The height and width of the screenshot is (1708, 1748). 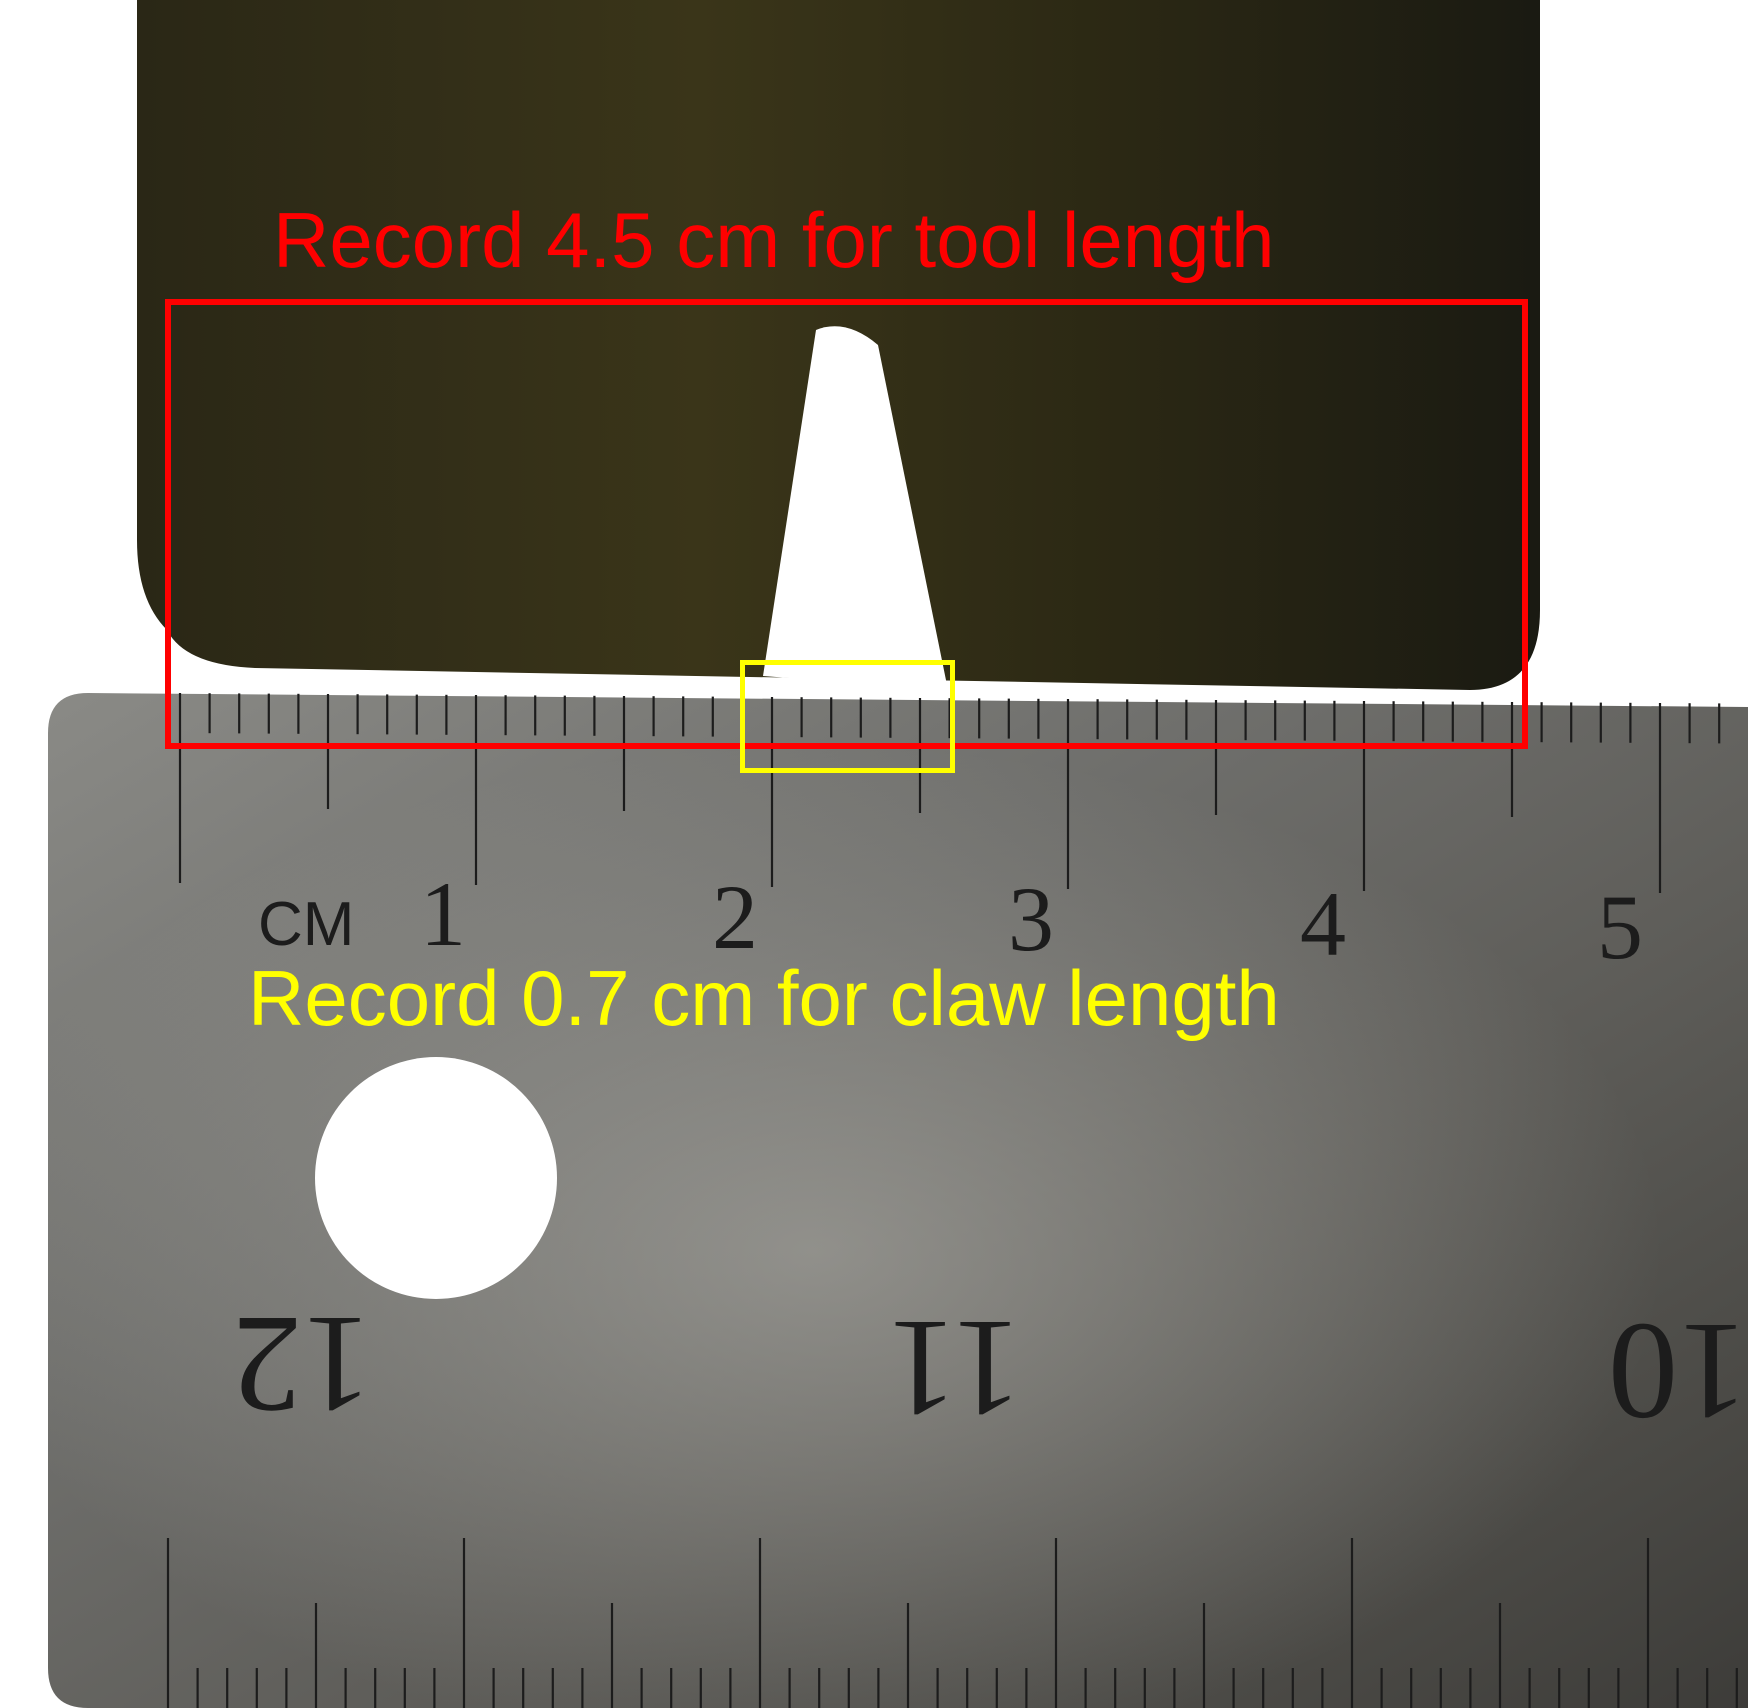 I want to click on ruler-number-4: 4, so click(x=1323, y=924).